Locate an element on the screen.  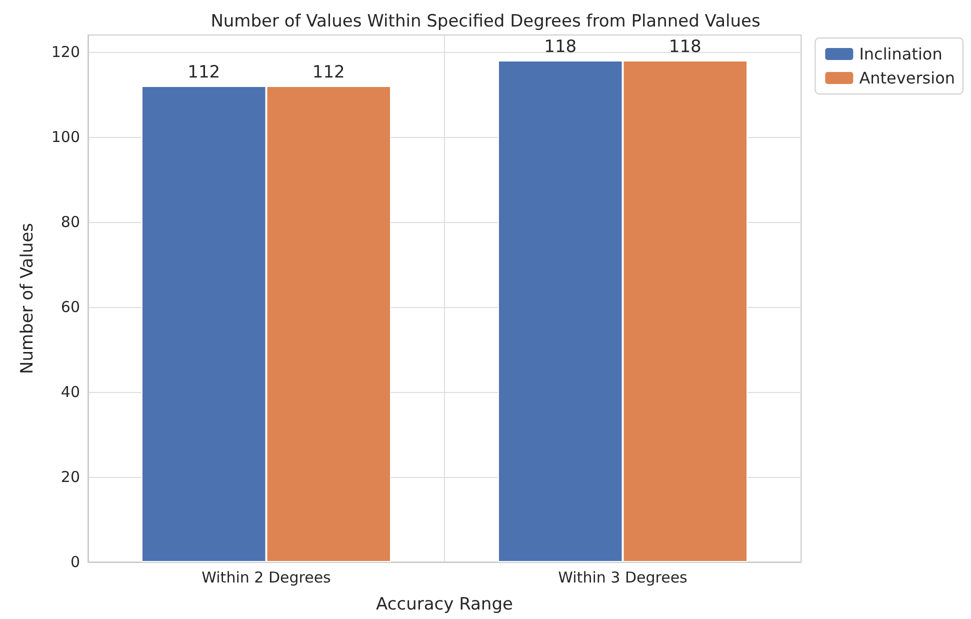
x-tick-label: Within 2 Degrees is located at coordinates (267, 577).